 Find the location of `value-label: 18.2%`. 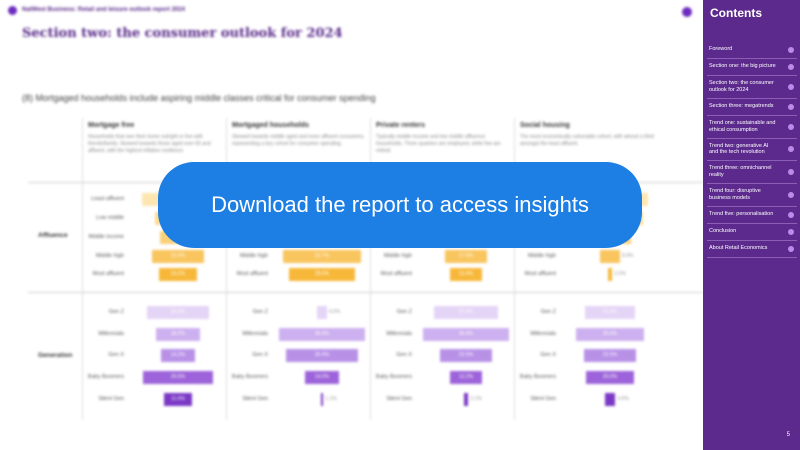

value-label: 18.2% is located at coordinates (178, 334).